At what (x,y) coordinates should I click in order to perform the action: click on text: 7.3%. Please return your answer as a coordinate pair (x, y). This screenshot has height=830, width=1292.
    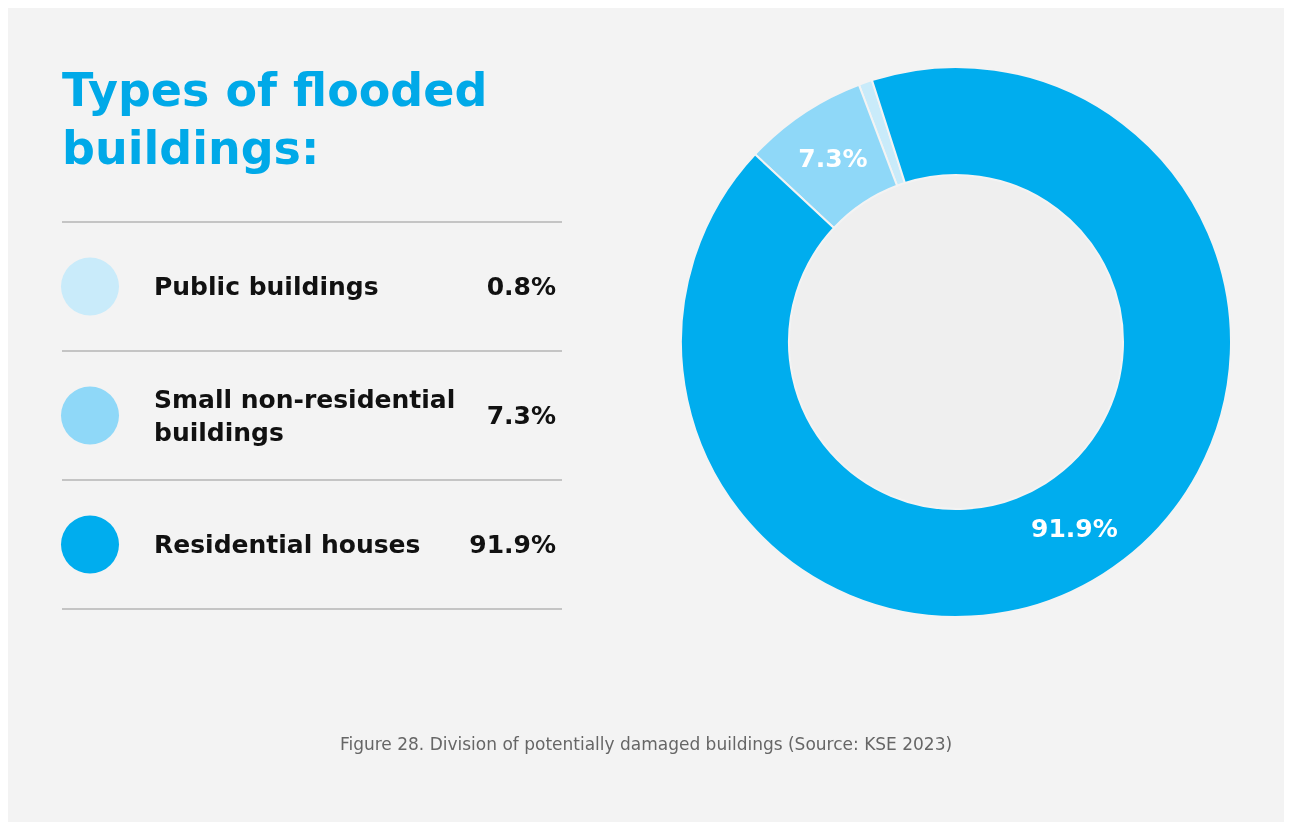
    Looking at the image, I should click on (521, 416).